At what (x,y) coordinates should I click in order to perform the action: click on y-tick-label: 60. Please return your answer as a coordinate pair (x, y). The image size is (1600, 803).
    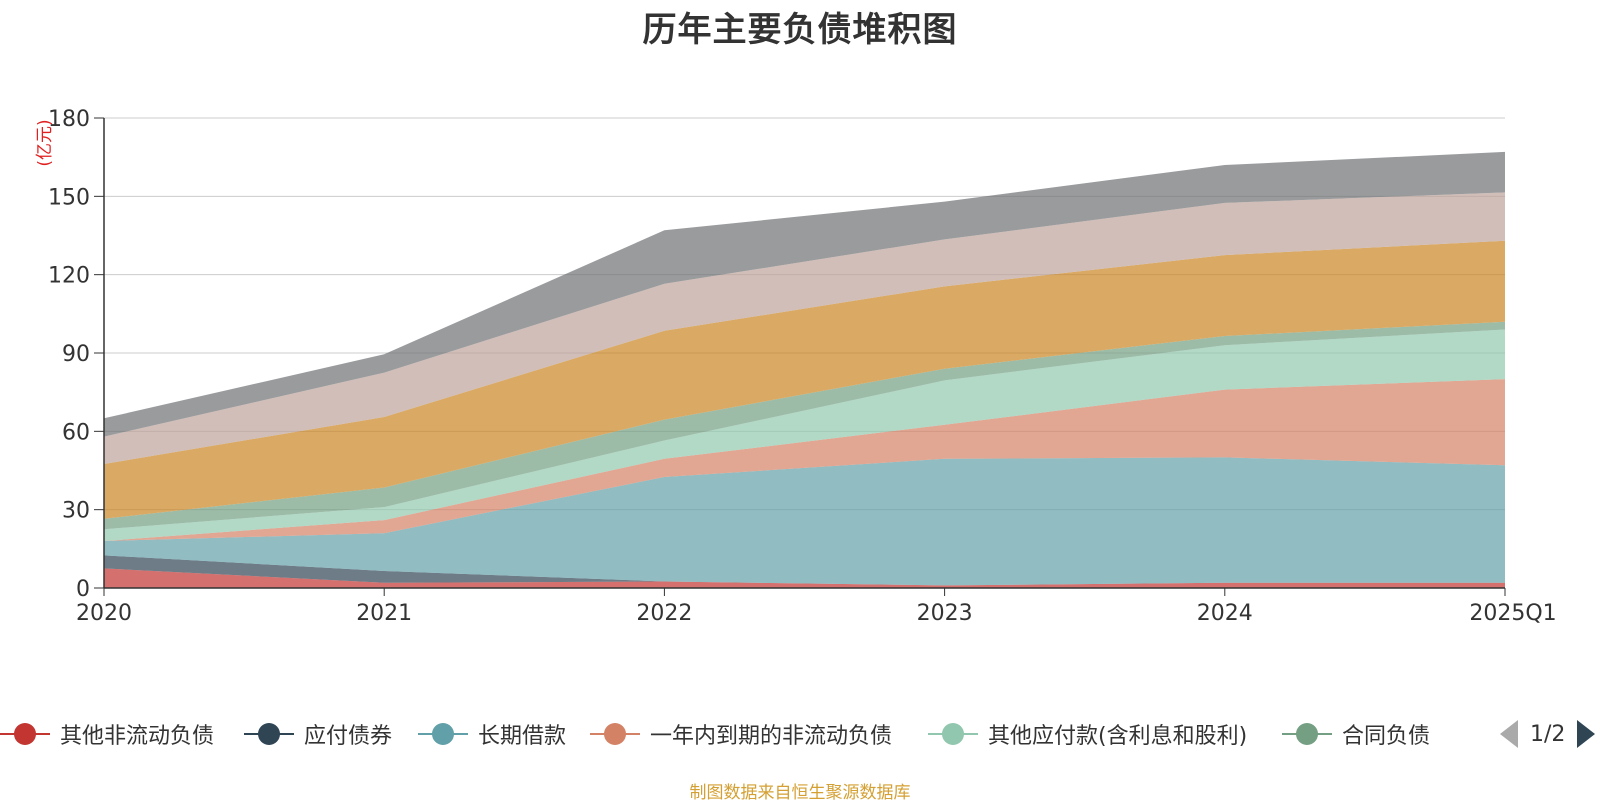
    Looking at the image, I should click on (76, 432).